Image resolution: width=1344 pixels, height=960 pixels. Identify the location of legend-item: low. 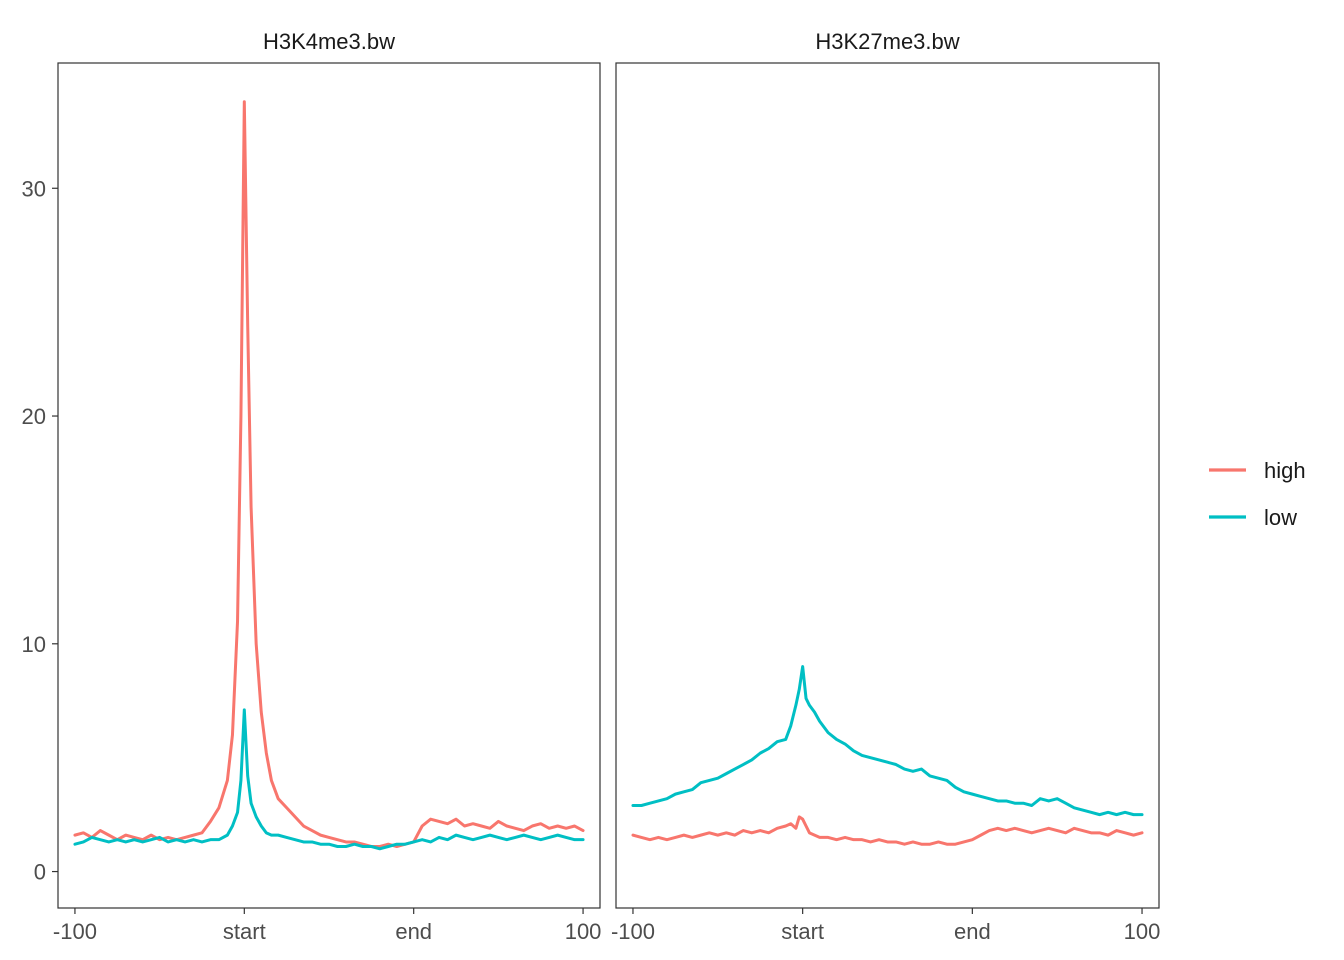
(1253, 517).